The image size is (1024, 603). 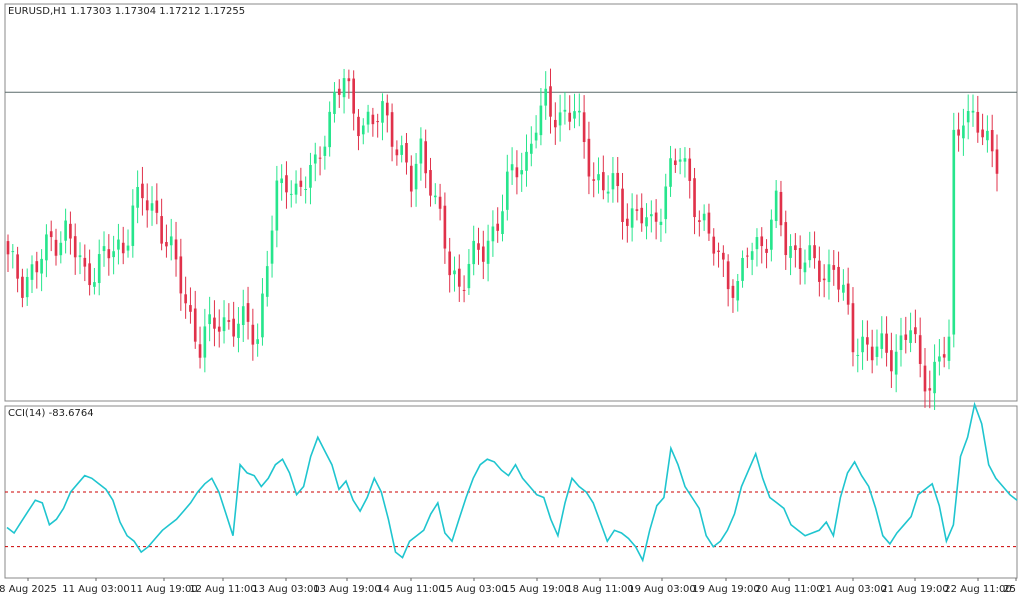 I want to click on x-tick-label: 8 Aug 2025, so click(x=28, y=589).